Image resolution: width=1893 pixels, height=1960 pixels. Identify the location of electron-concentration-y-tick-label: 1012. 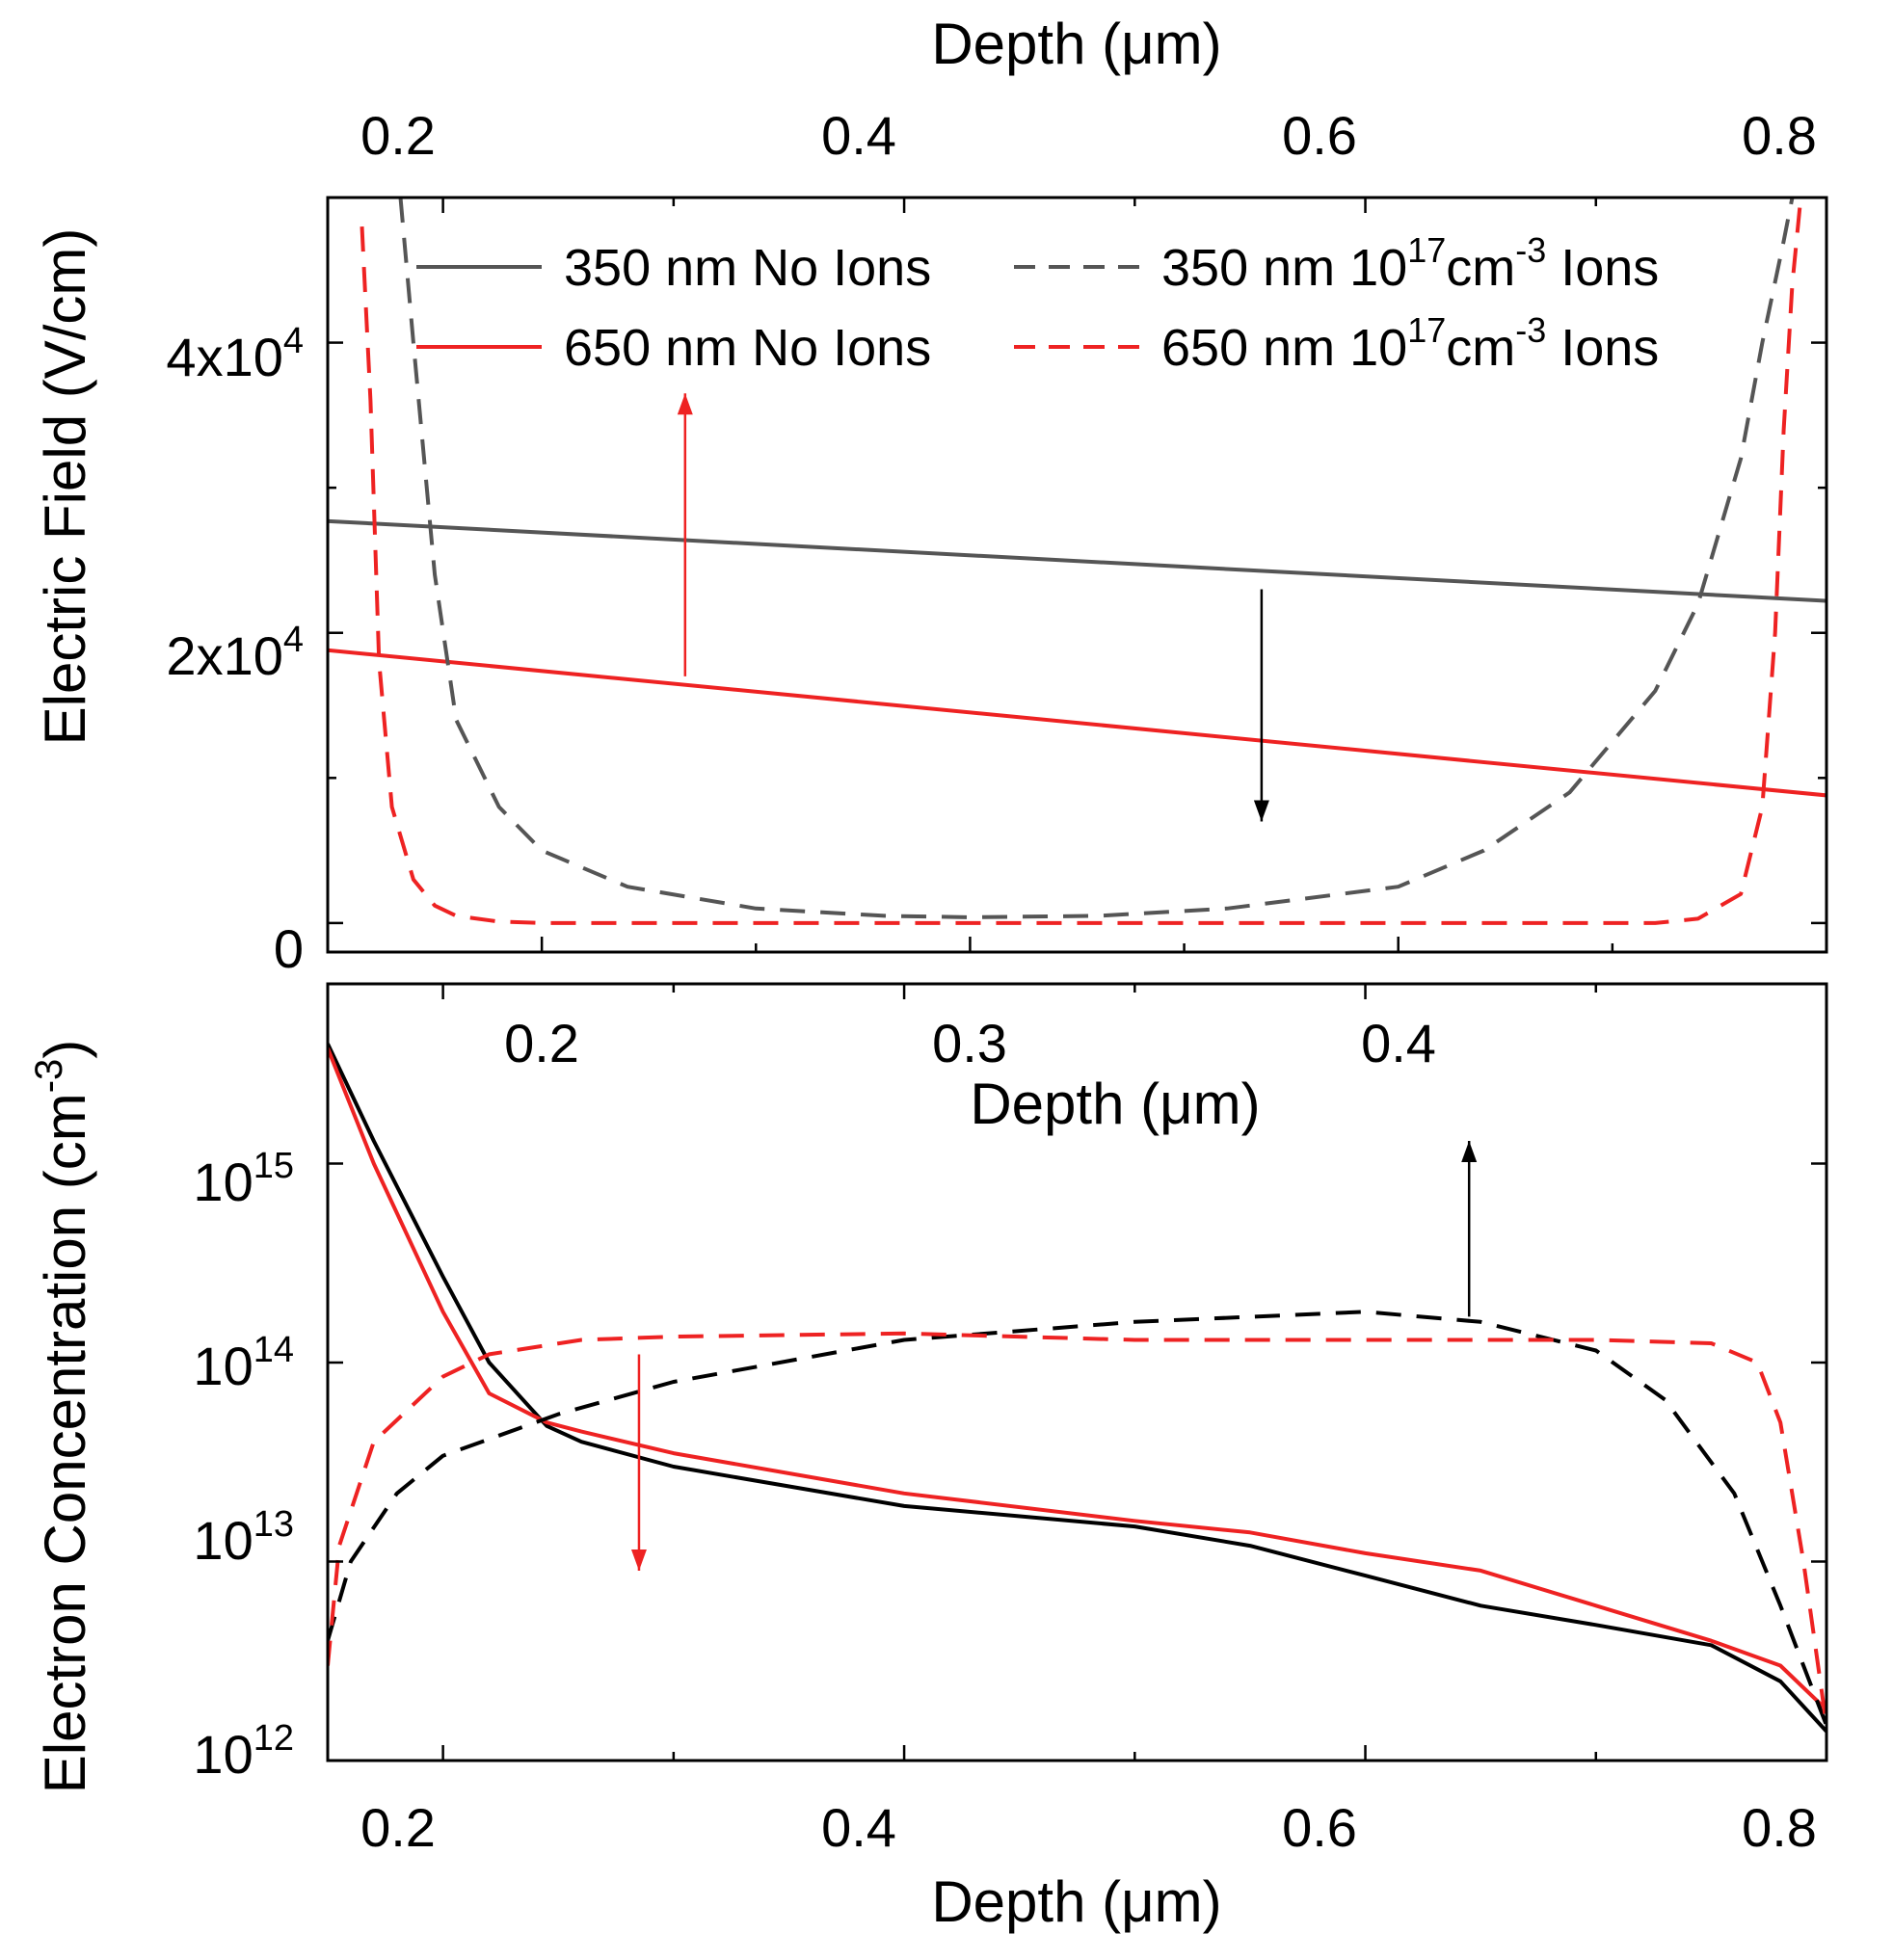
(243, 1751).